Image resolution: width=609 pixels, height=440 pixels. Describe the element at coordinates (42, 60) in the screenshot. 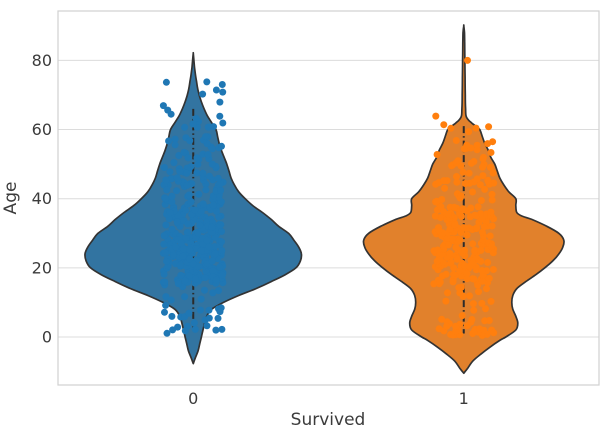

I see `y-tick-label: 80` at that location.